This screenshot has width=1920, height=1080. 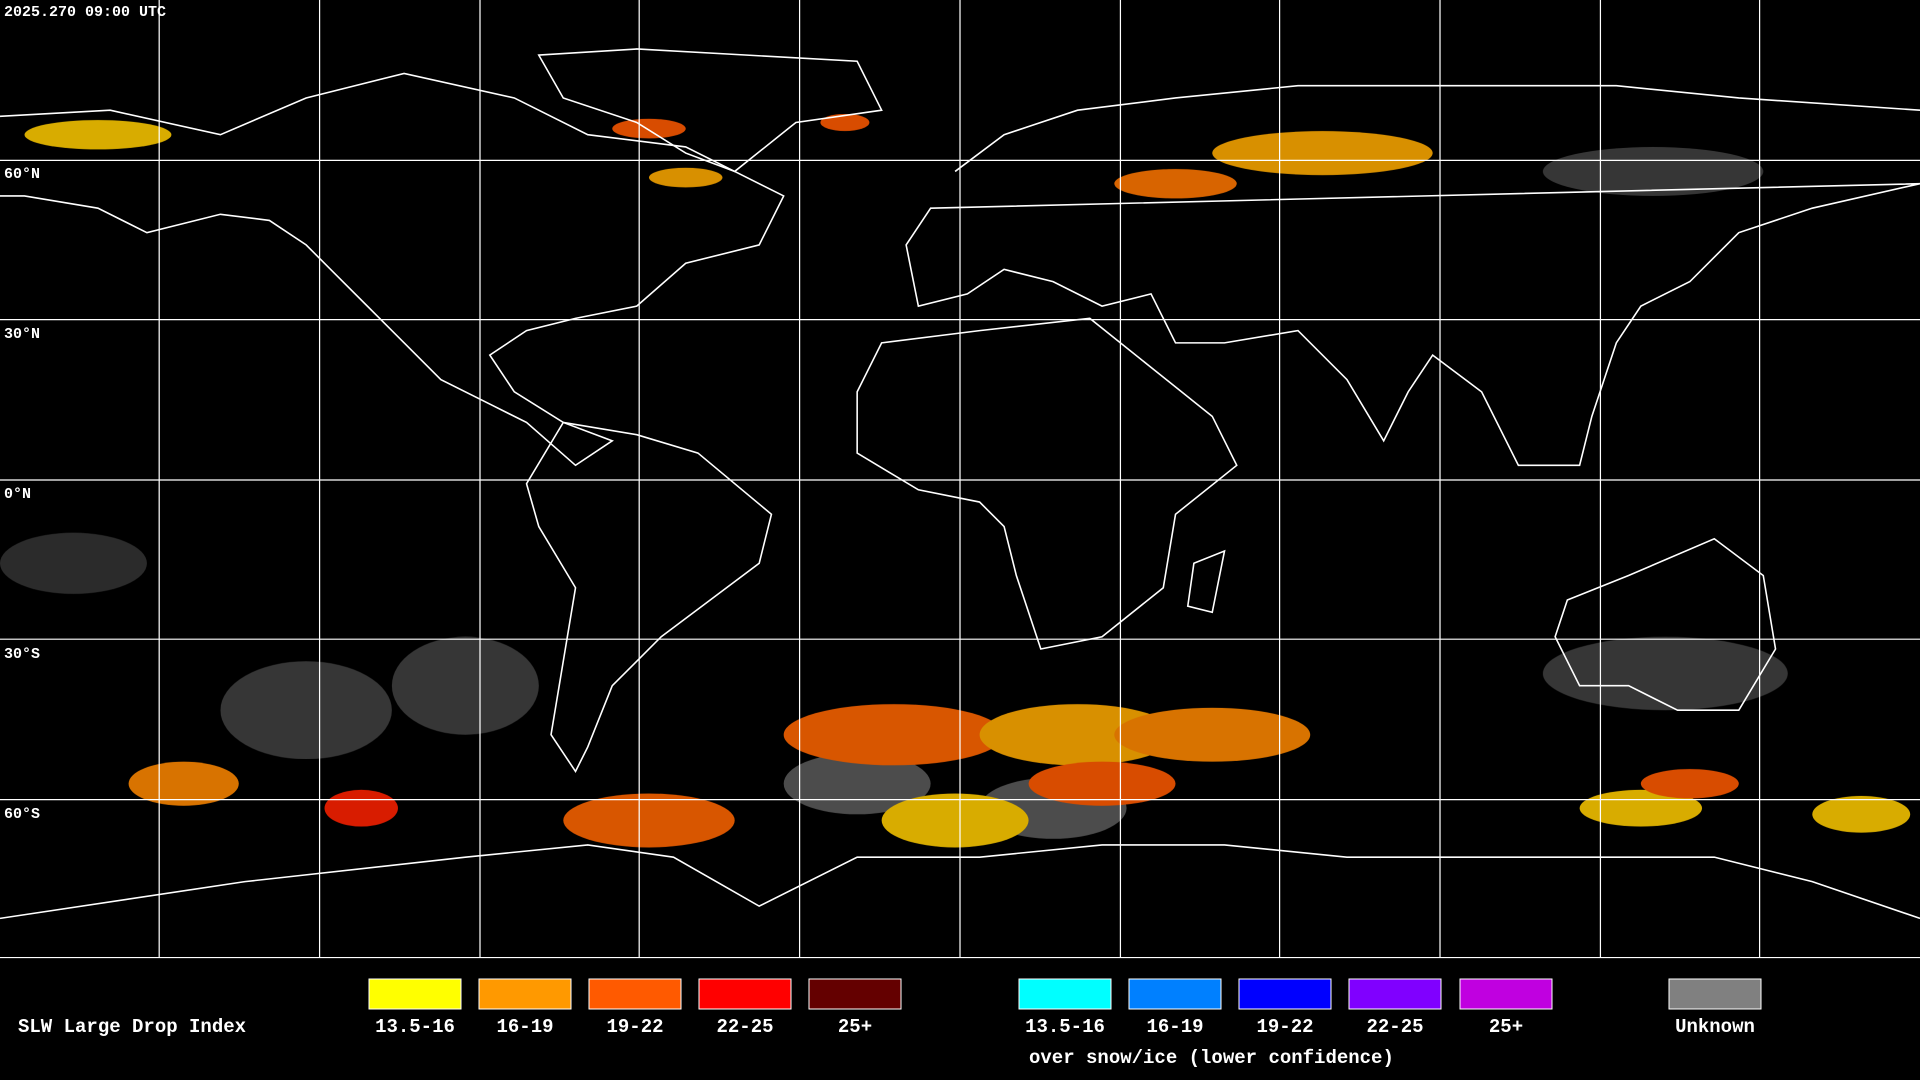 What do you see at coordinates (22, 334) in the screenshot?
I see `latitude-label: 30°N` at bounding box center [22, 334].